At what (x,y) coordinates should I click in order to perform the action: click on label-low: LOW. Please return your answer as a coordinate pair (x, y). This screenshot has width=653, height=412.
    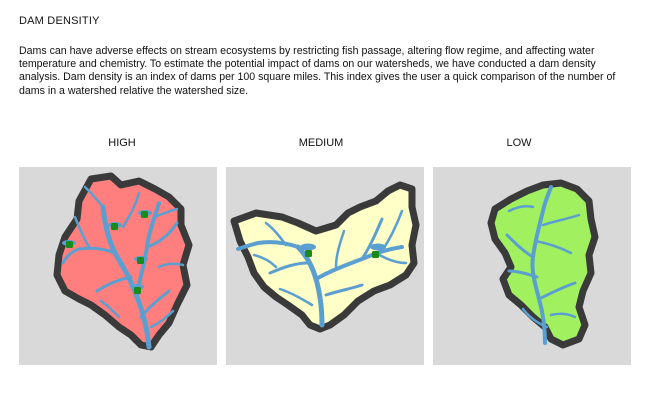
    Looking at the image, I should click on (519, 143).